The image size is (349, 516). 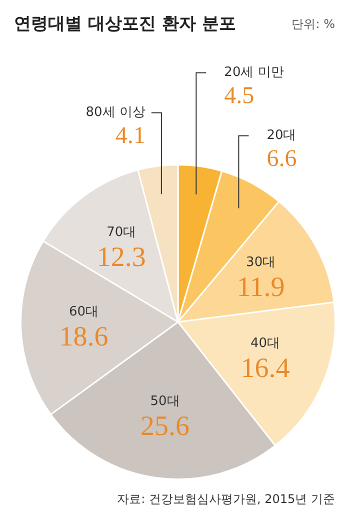 What do you see at coordinates (226, 499) in the screenshot?
I see `text: 자료: 건강보험심사평가원, 2015년 기준` at bounding box center [226, 499].